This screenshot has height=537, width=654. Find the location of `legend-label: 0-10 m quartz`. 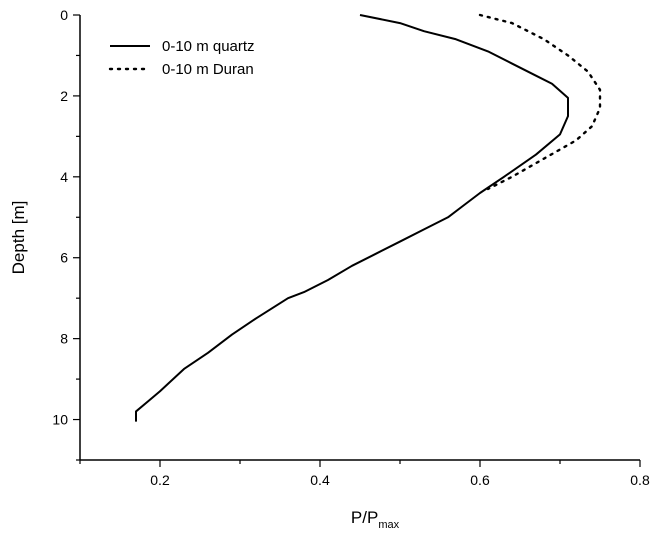

legend-label: 0-10 m quartz is located at coordinates (208, 46).